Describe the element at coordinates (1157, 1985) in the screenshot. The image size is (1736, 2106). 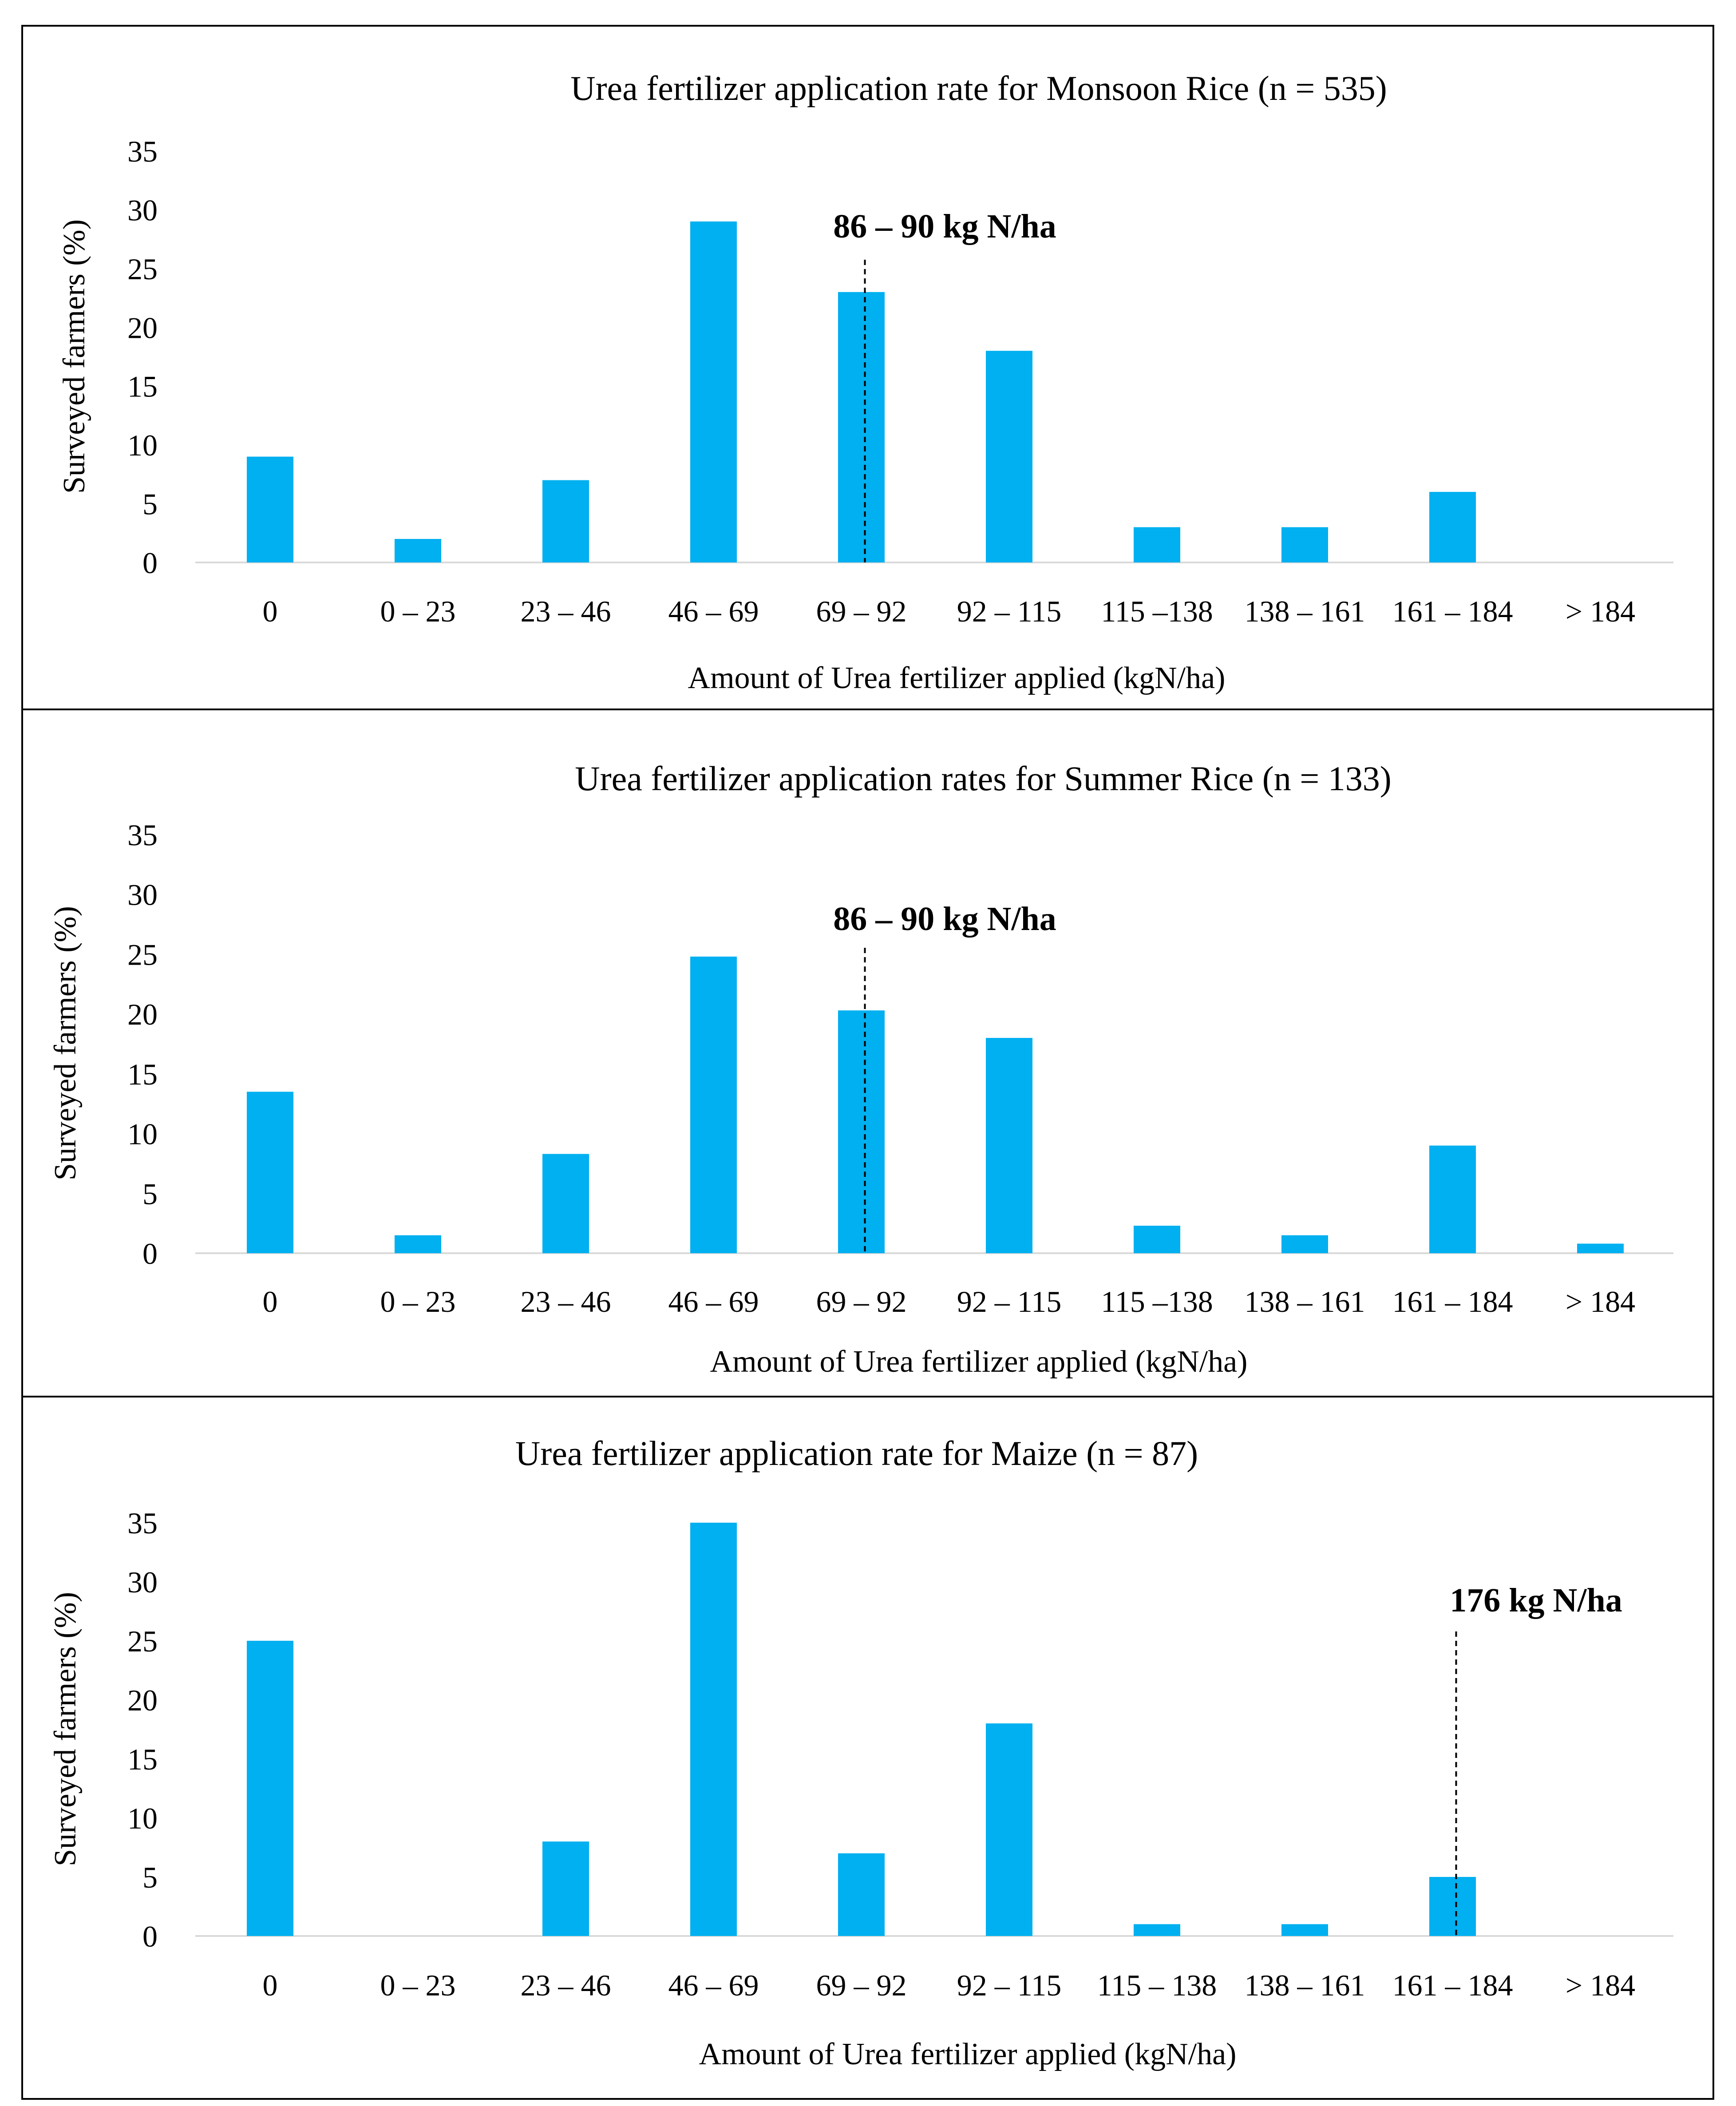
I see `x-tick-label: 115 – 138` at that location.